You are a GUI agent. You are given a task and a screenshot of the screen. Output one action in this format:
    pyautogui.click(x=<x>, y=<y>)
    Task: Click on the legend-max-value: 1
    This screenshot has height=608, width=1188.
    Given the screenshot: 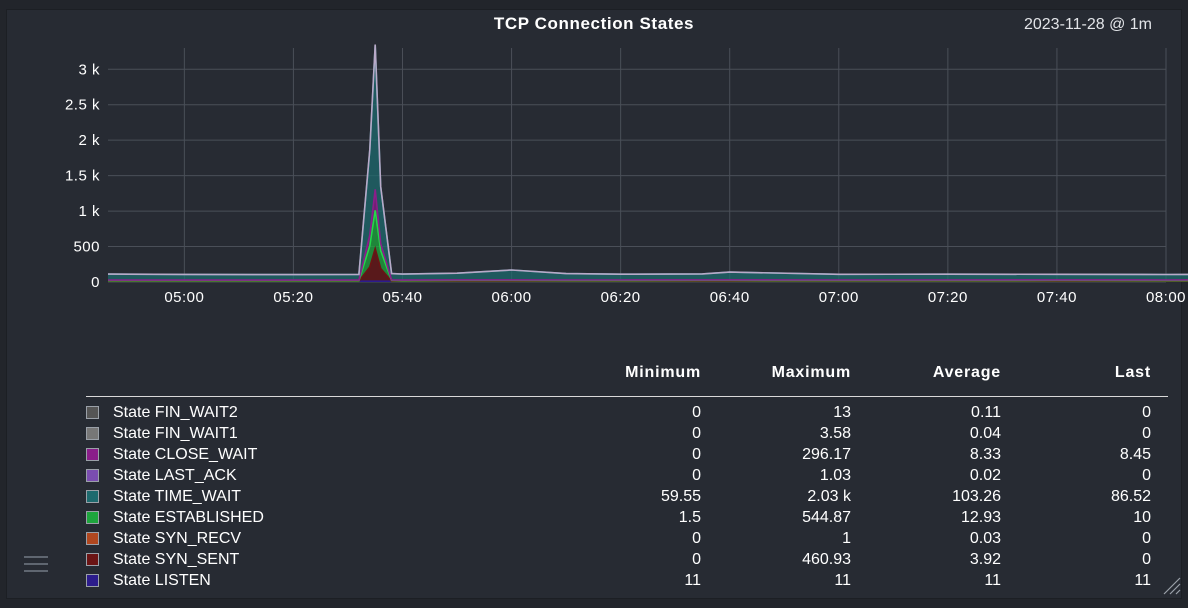 What is the action you would take?
    pyautogui.click(x=846, y=538)
    